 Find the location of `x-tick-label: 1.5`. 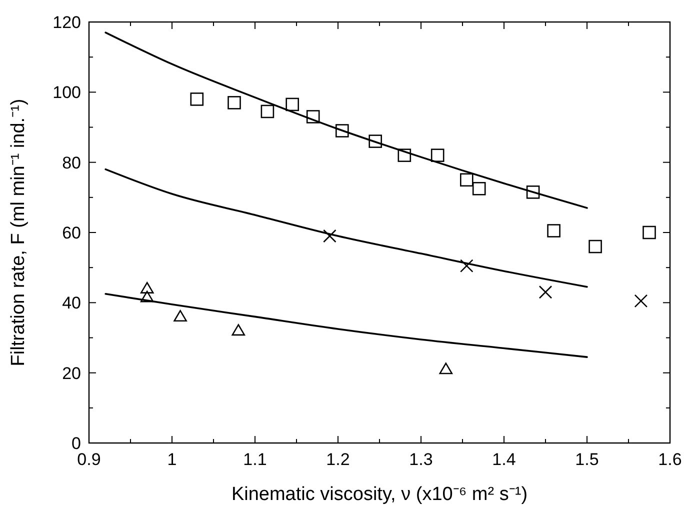

x-tick-label: 1.5 is located at coordinates (587, 459).